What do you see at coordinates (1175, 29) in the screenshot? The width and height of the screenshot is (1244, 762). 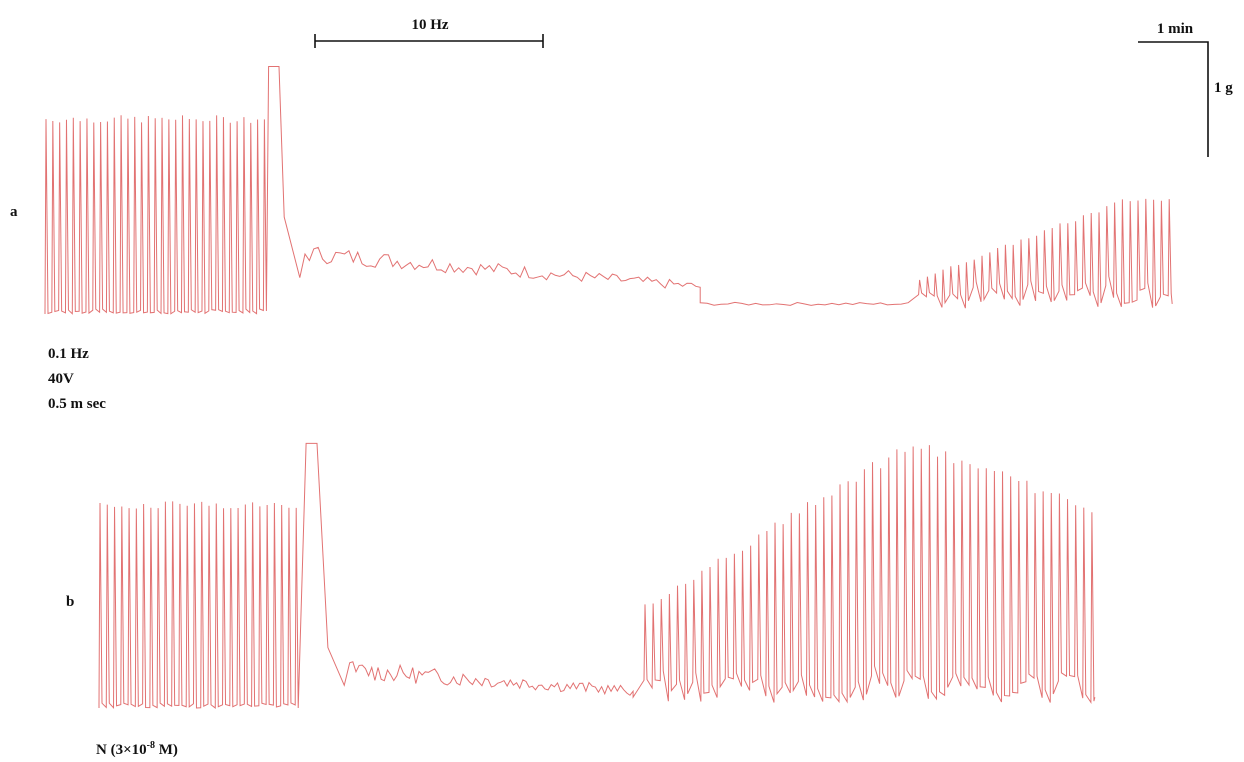 I see `time-scale-label: 1 min` at bounding box center [1175, 29].